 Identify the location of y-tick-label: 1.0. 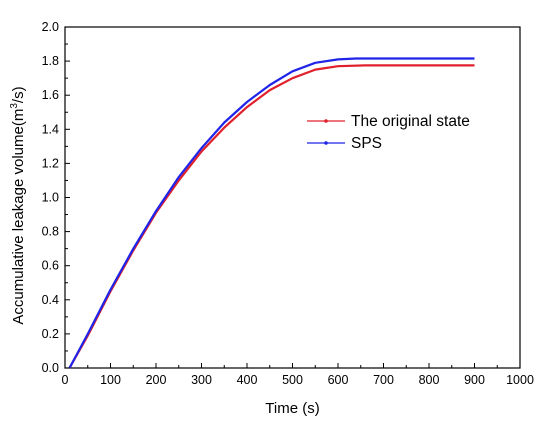
(50, 198).